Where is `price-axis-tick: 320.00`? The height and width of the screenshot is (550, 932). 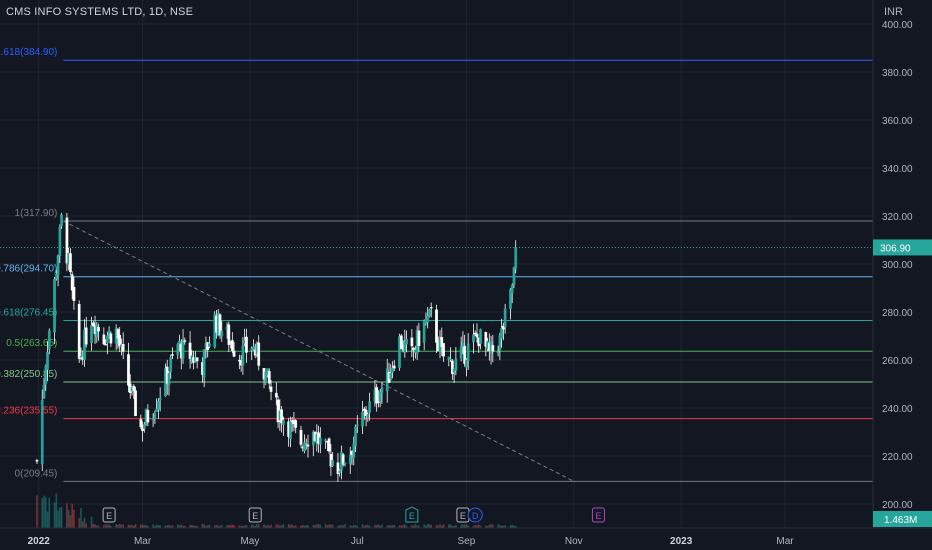 price-axis-tick: 320.00 is located at coordinates (897, 217).